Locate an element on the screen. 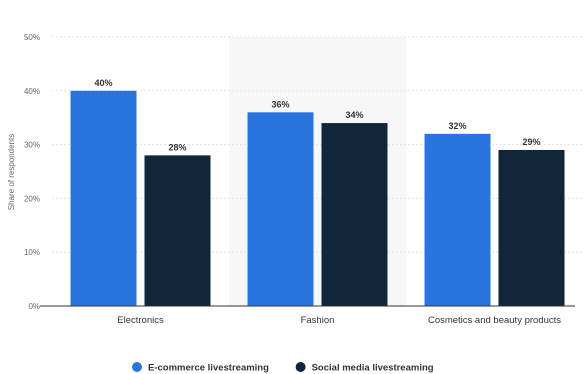 The image size is (584, 374). data-label-1-1: 40% is located at coordinates (103, 83).